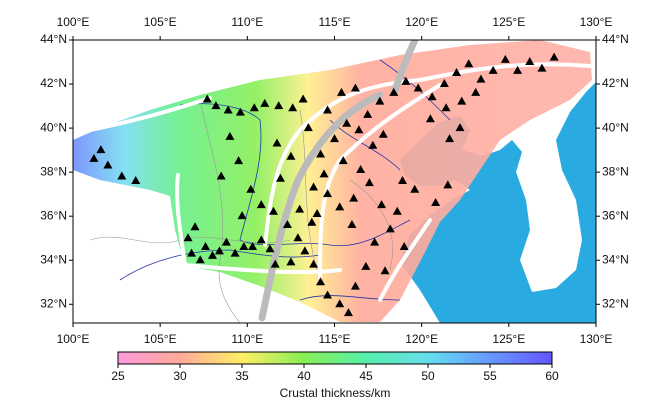 The width and height of the screenshot is (669, 404). I want to click on y-tick-label: 40°N, so click(53, 127).